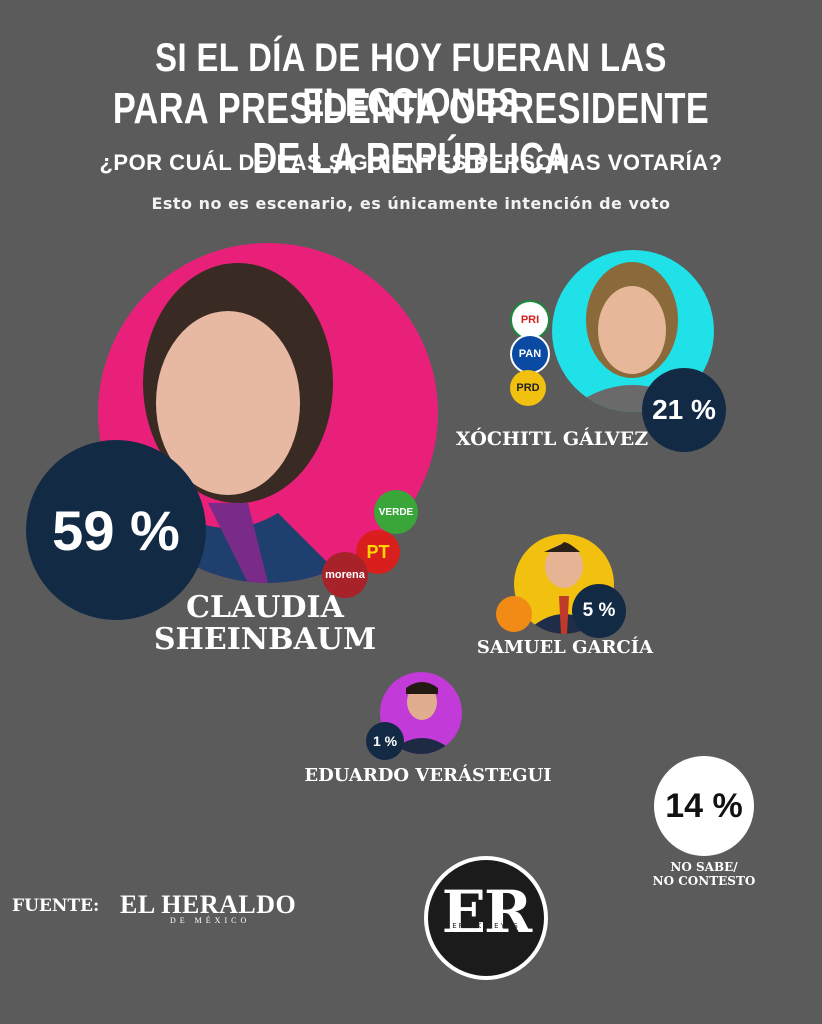  Describe the element at coordinates (486, 912) in the screenshot. I see `brand-initials: ER` at that location.